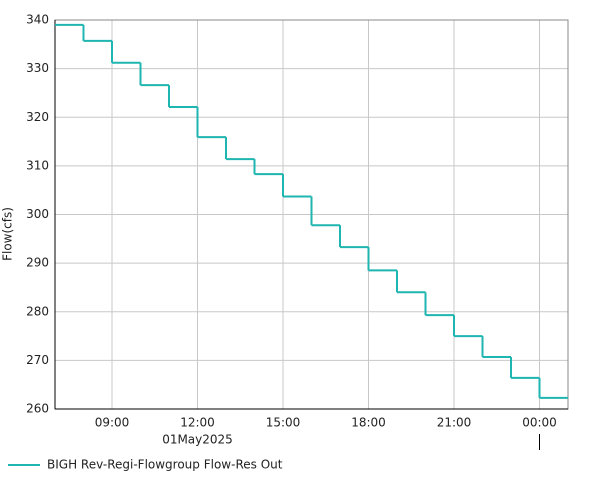 The image size is (601, 480). What do you see at coordinates (37, 117) in the screenshot?
I see `y-tick-label: 320` at bounding box center [37, 117].